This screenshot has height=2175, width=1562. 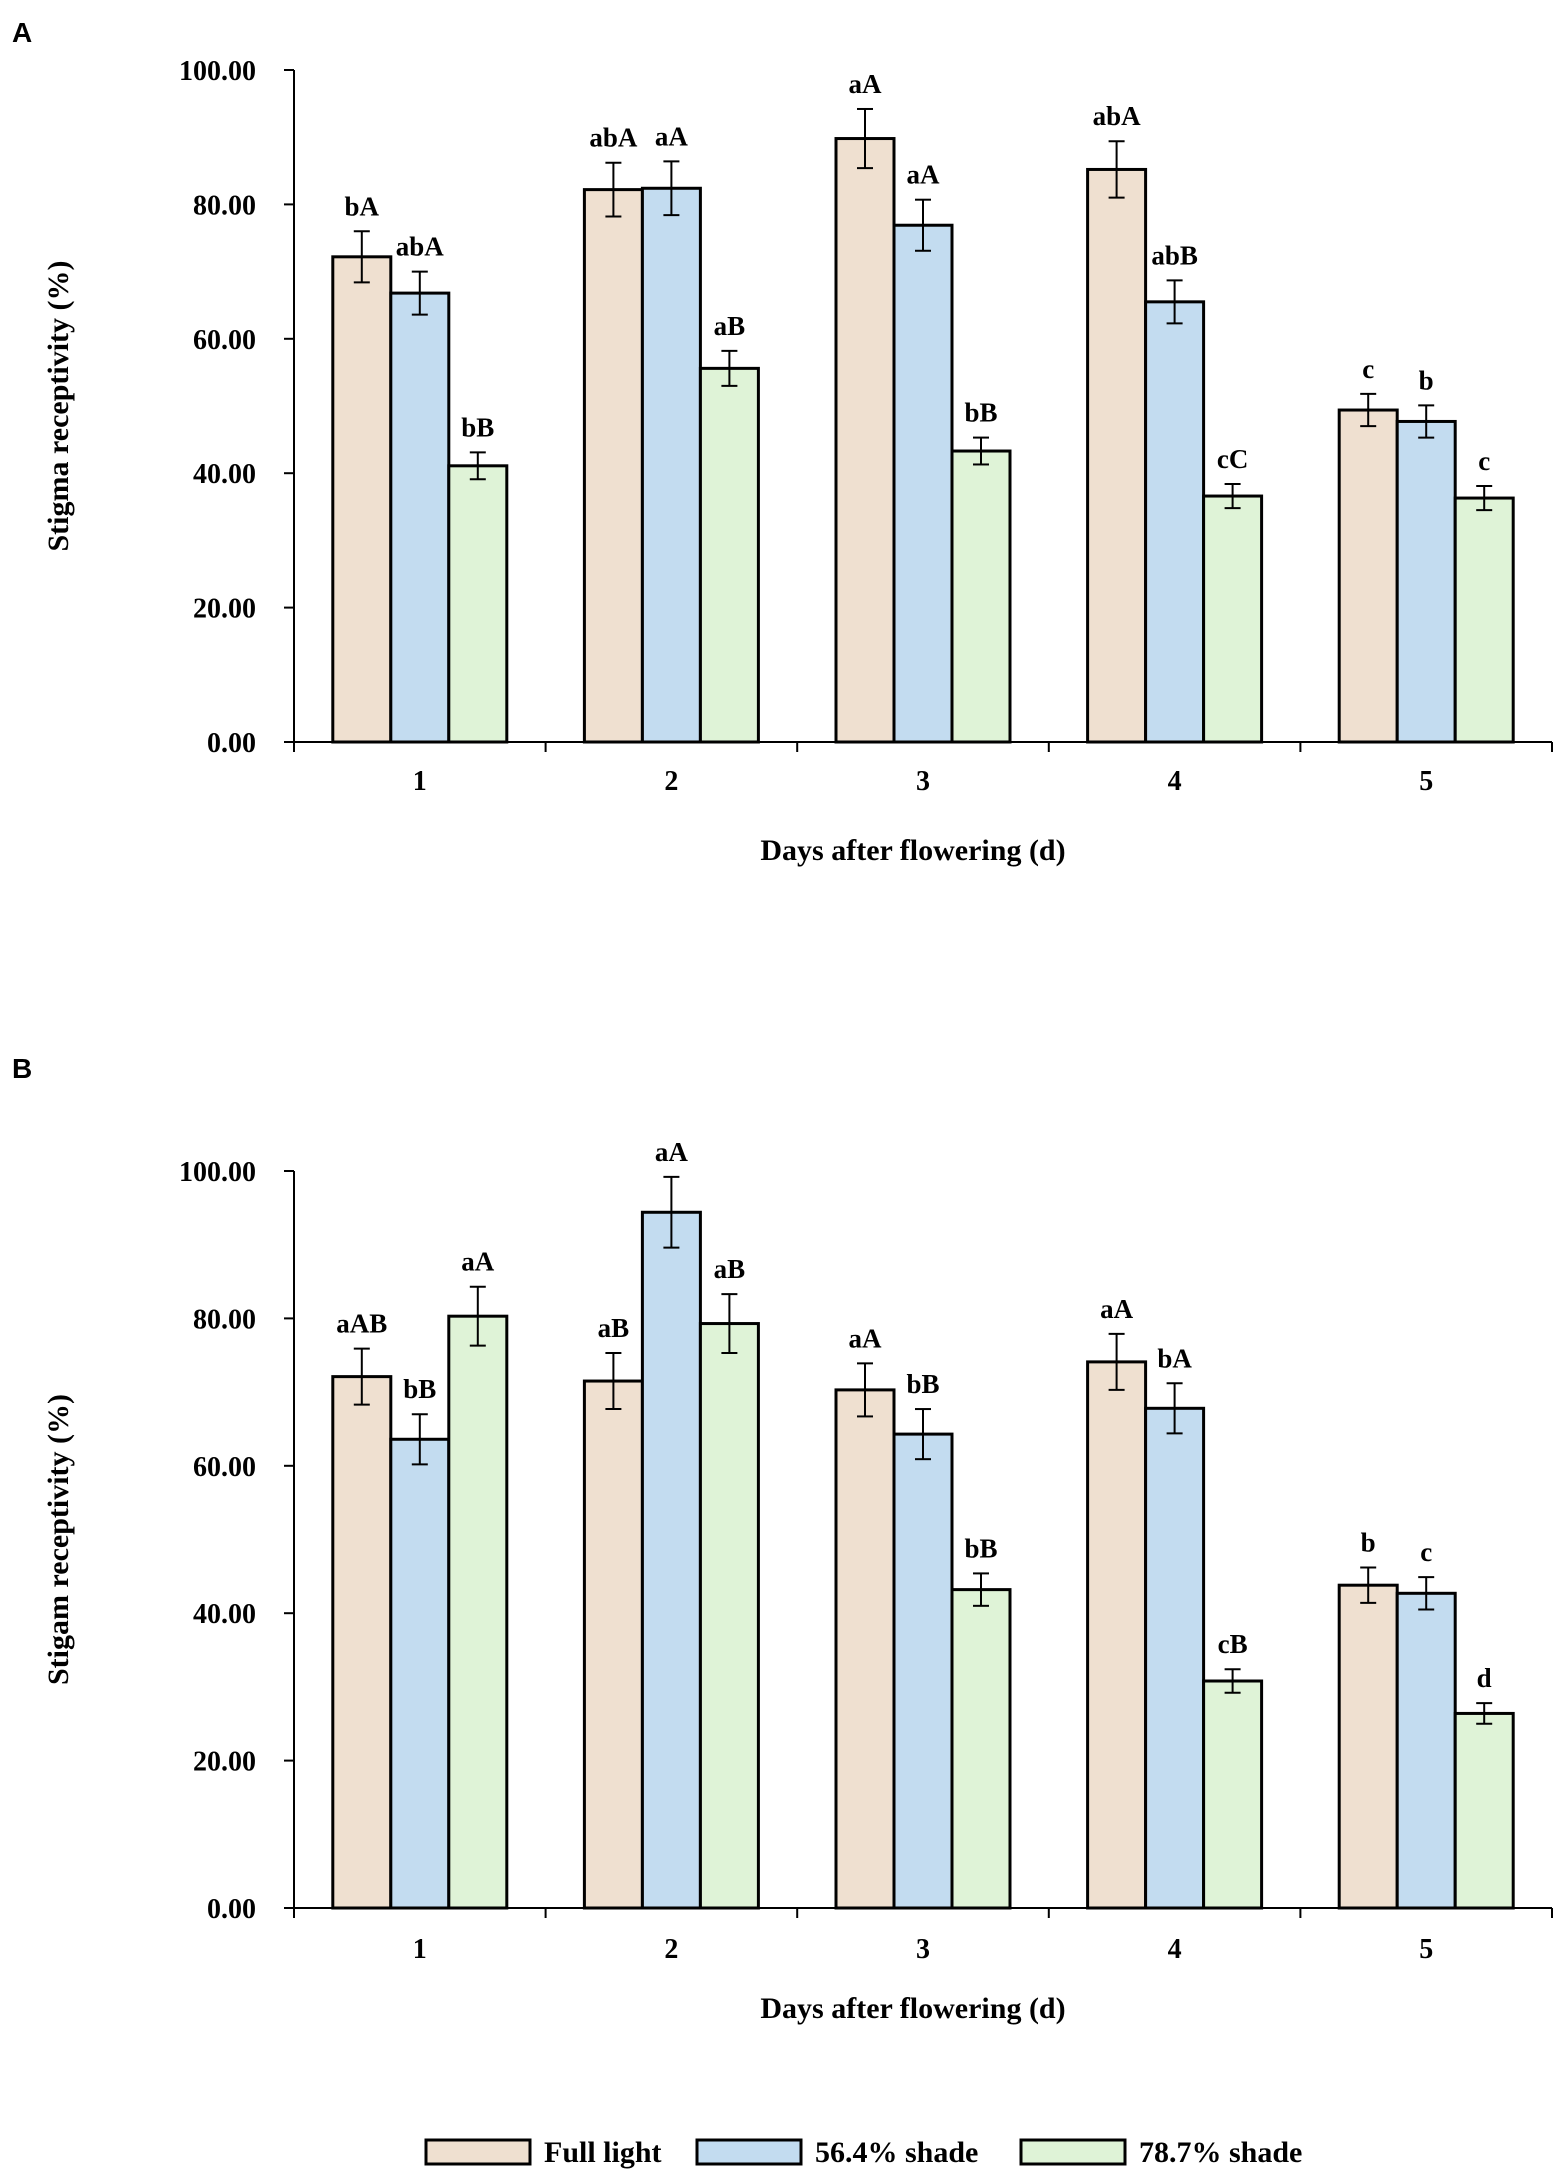 What do you see at coordinates (231, 1909) in the screenshot?
I see `p1-y-tick-label: 0.00` at bounding box center [231, 1909].